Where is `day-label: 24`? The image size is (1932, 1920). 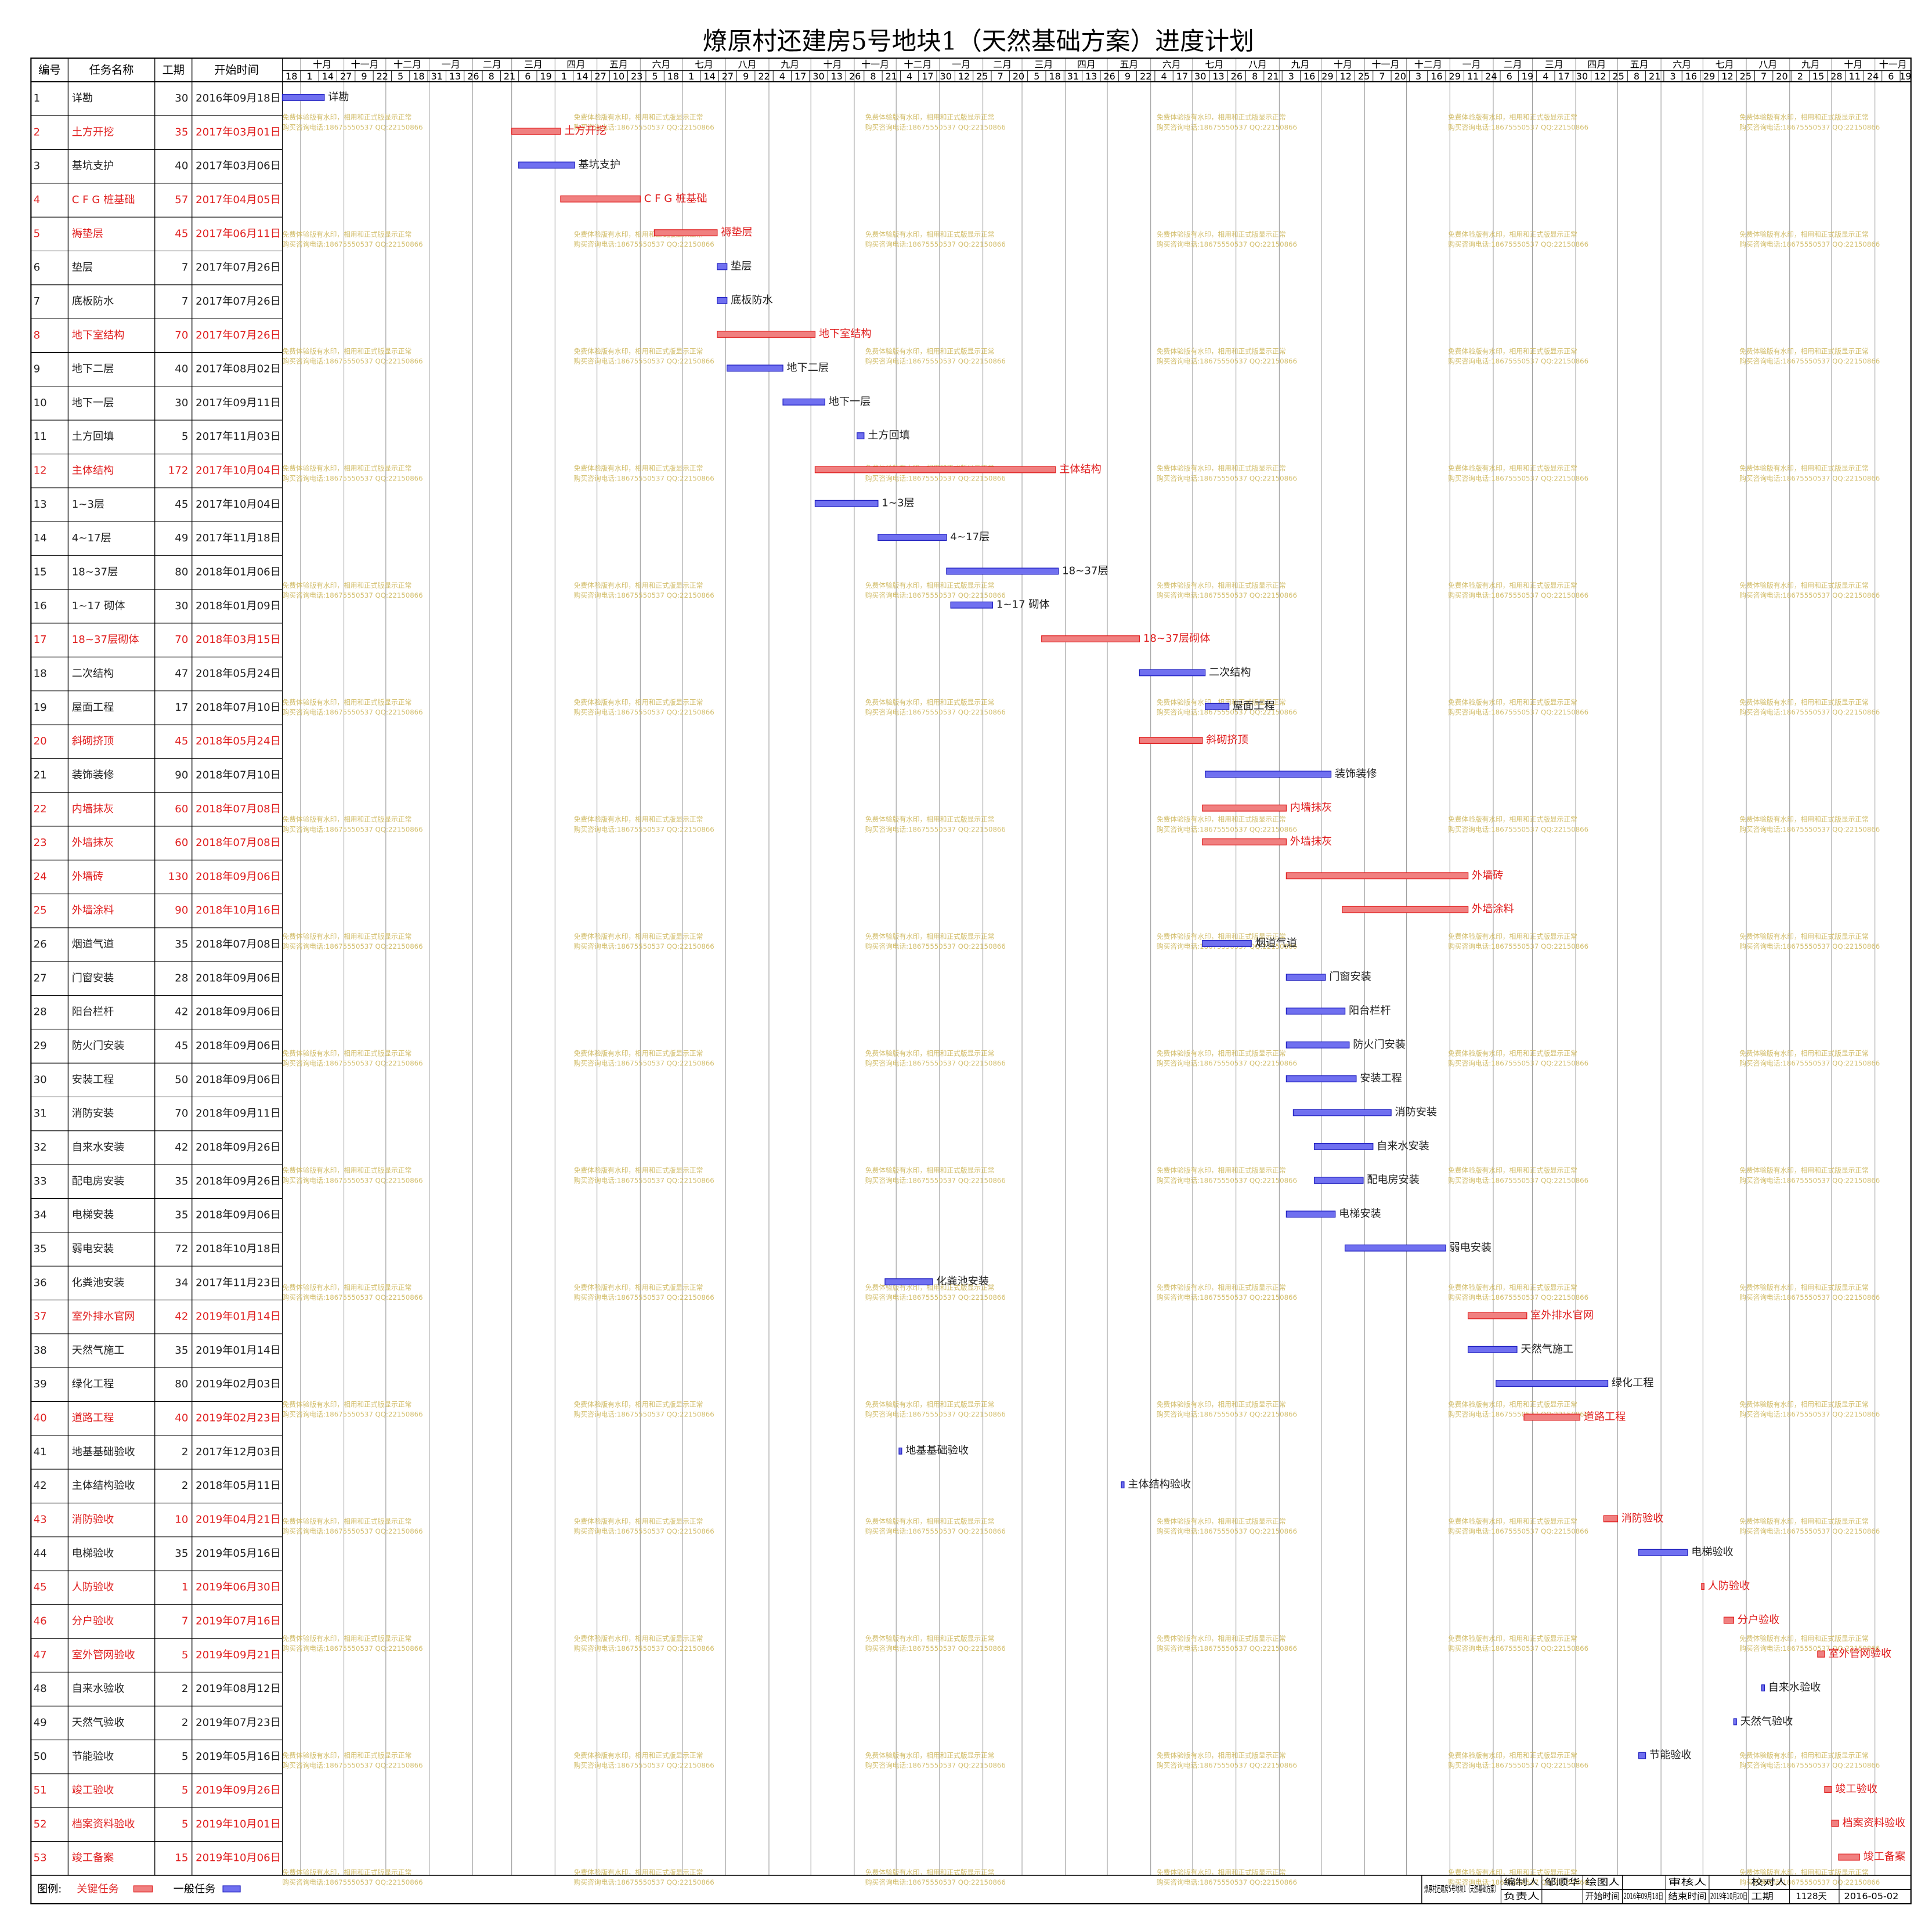 day-label: 24 is located at coordinates (1873, 76).